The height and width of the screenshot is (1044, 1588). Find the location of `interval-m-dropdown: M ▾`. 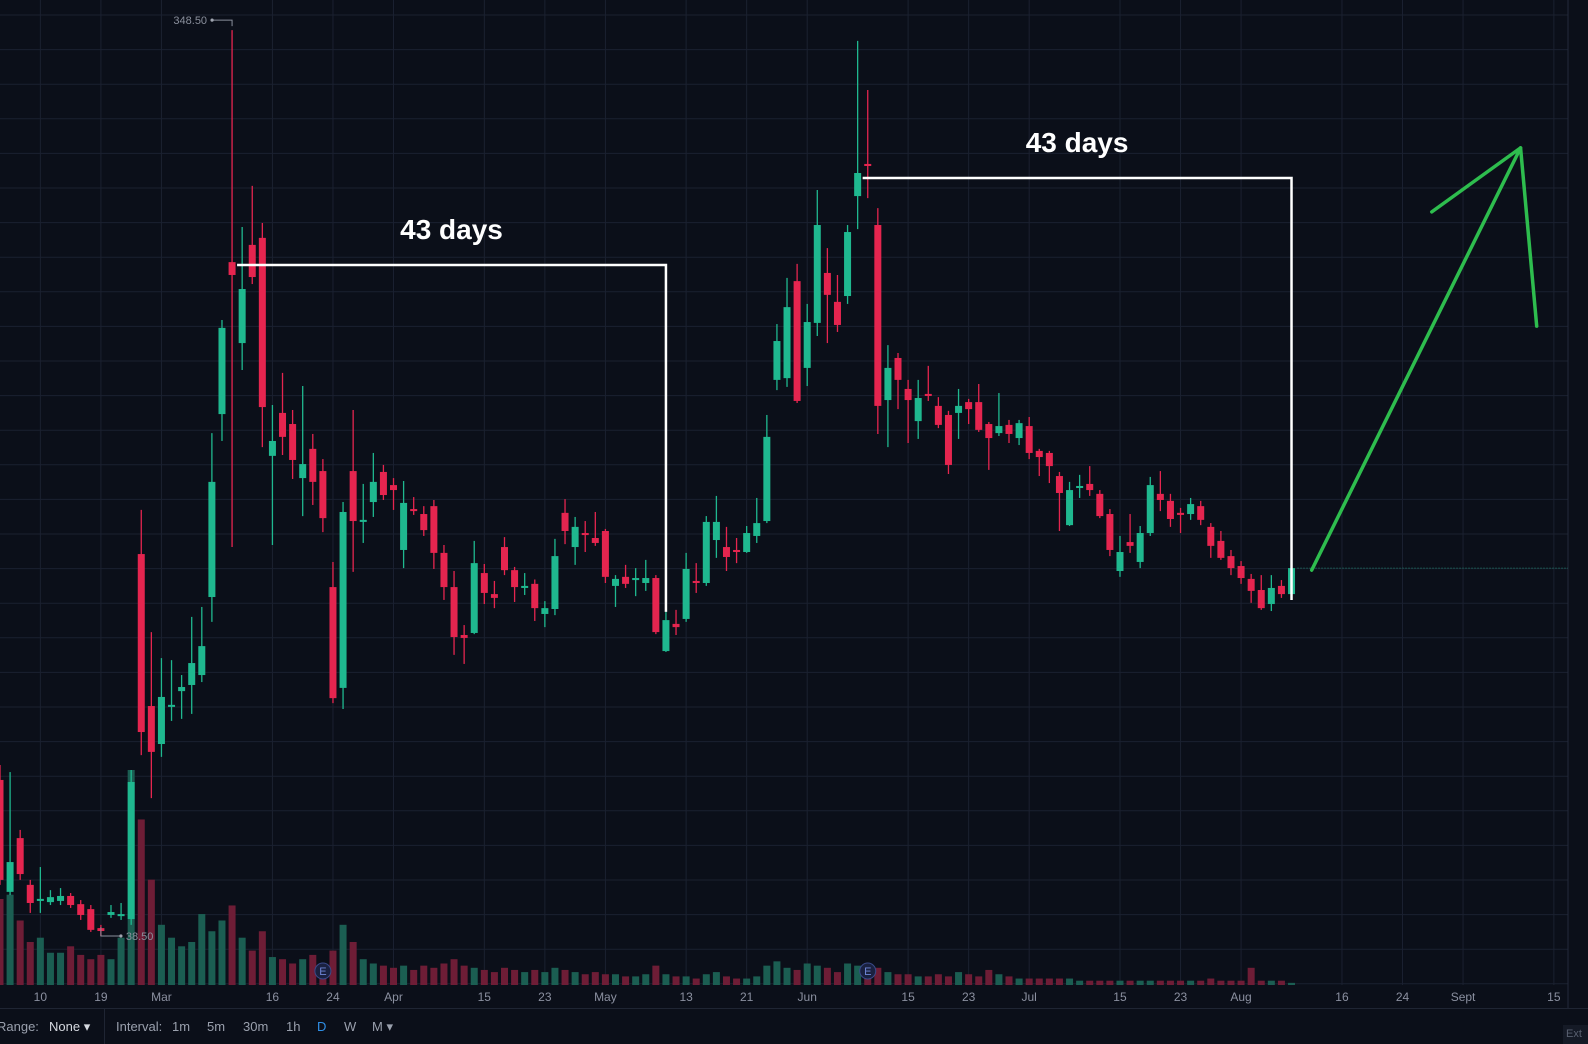

interval-m-dropdown: M ▾ is located at coordinates (382, 1026).